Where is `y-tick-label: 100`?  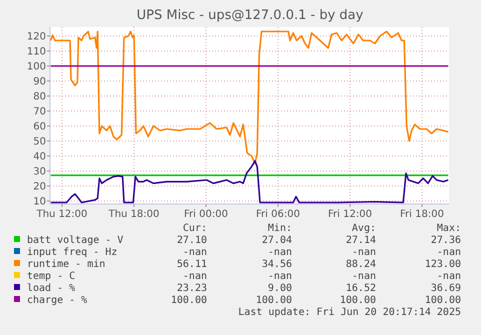 y-tick-label: 100 is located at coordinates (36, 67).